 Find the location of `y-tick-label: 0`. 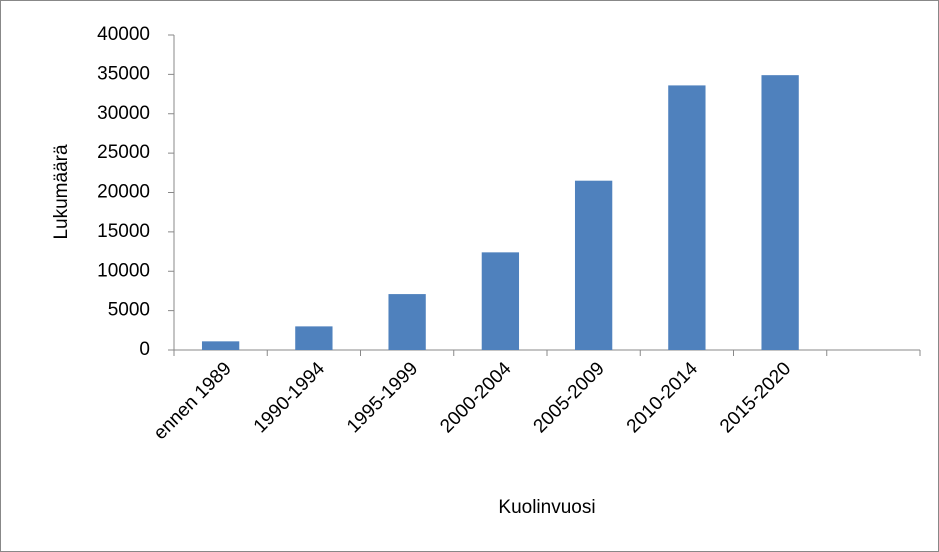

y-tick-label: 0 is located at coordinates (144, 349).